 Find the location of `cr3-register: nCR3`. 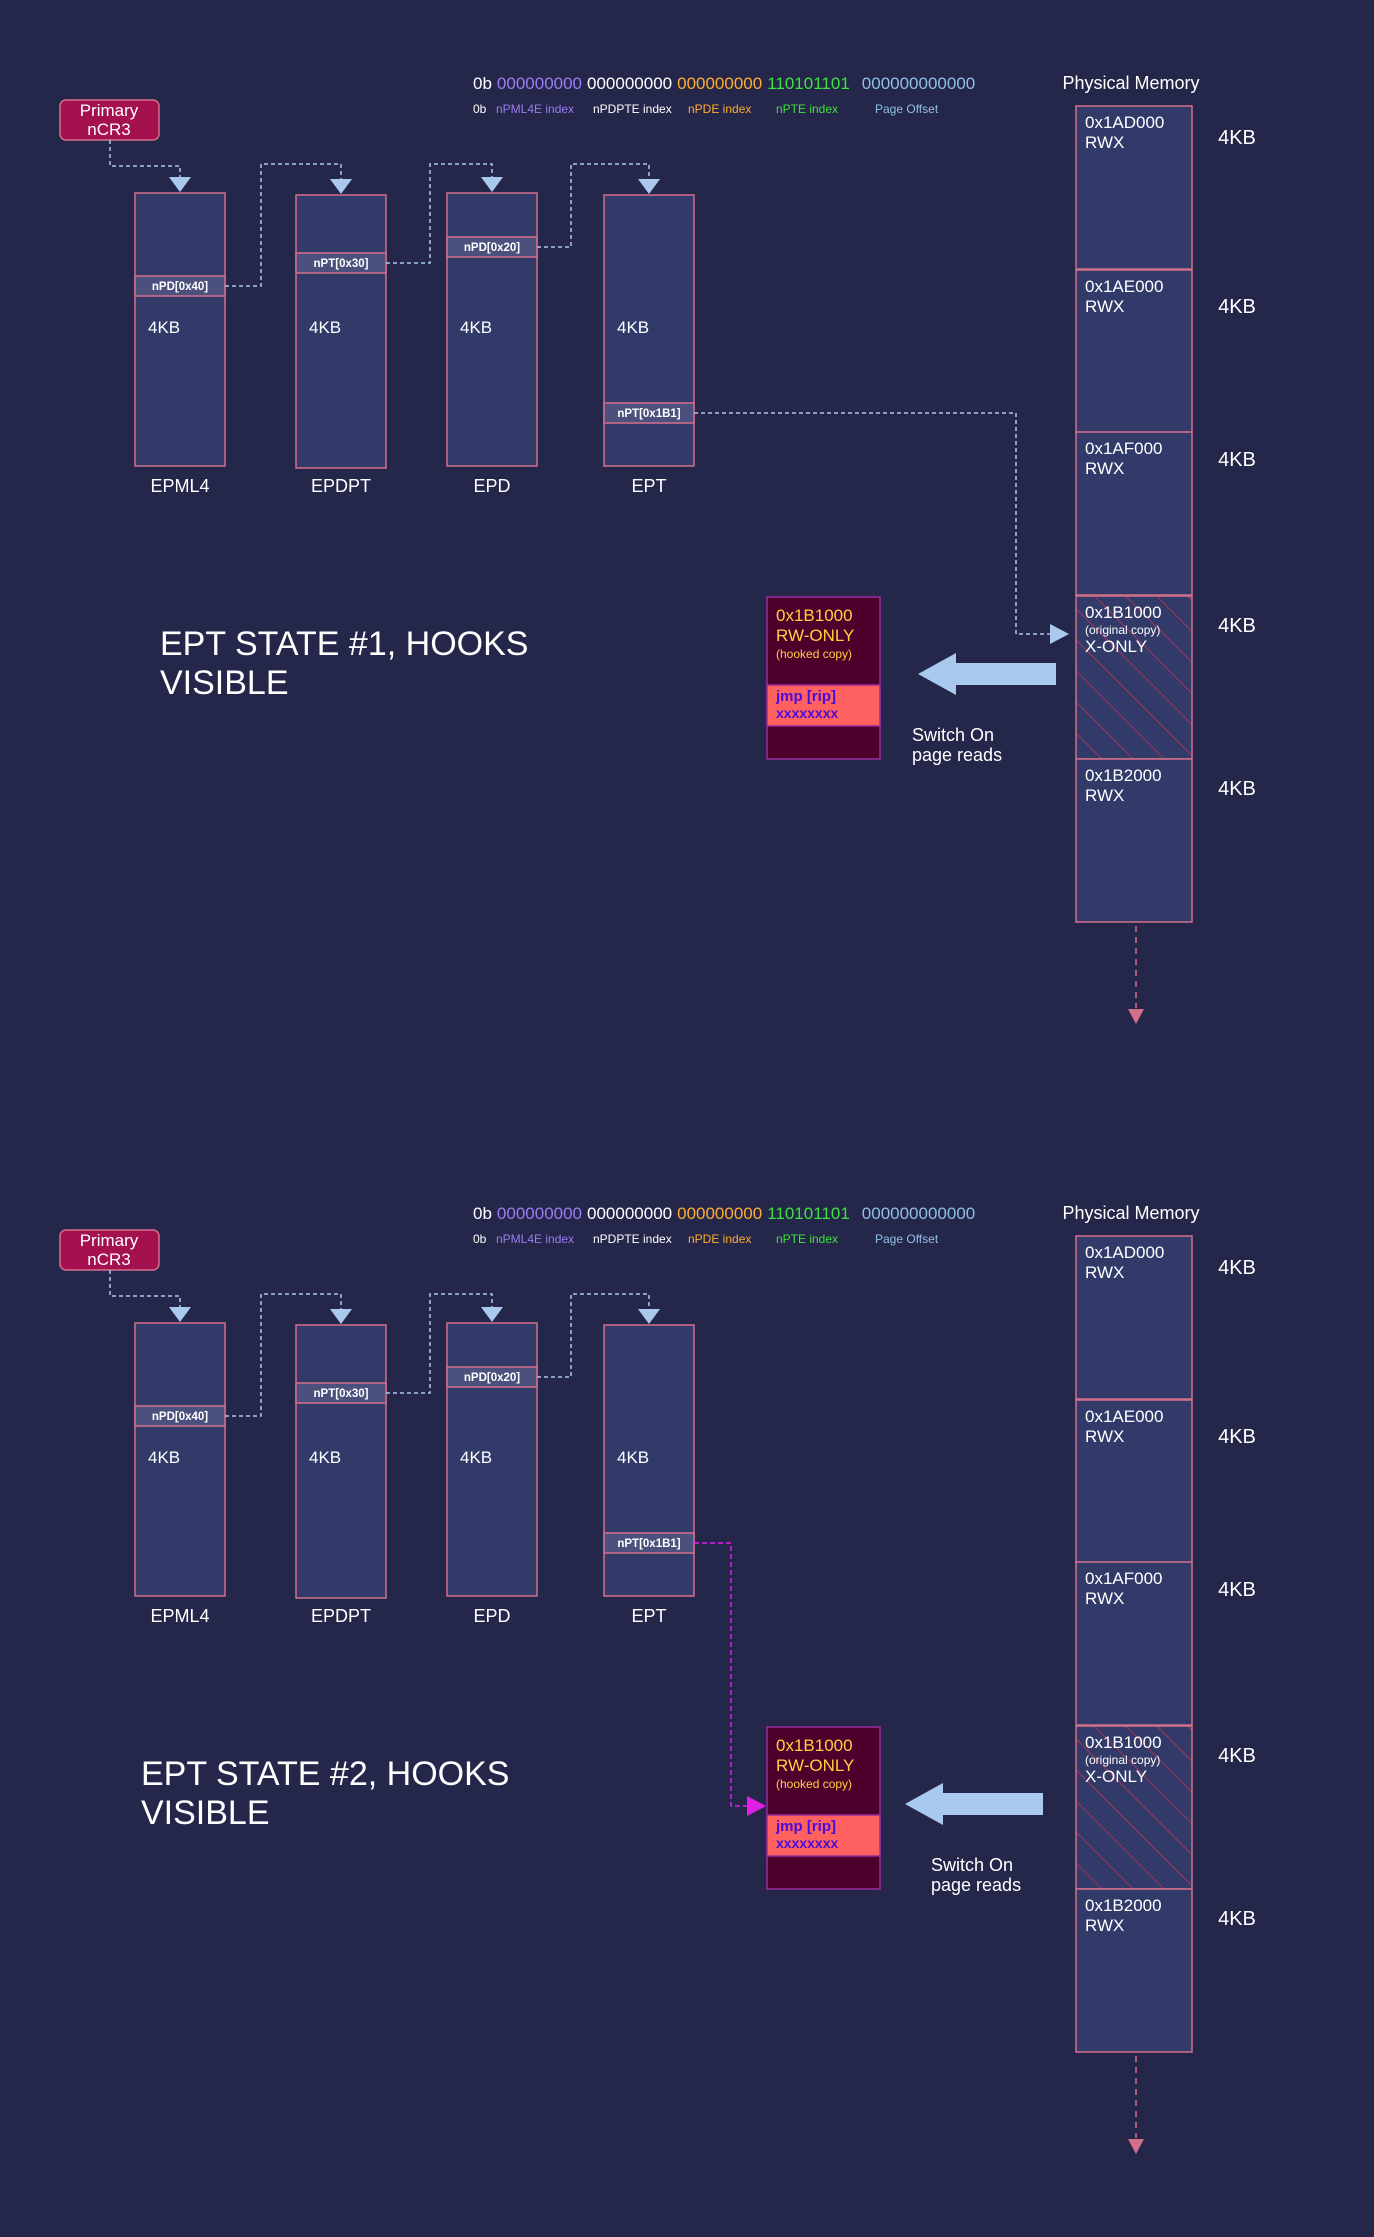

cr3-register: nCR3 is located at coordinates (108, 1259).